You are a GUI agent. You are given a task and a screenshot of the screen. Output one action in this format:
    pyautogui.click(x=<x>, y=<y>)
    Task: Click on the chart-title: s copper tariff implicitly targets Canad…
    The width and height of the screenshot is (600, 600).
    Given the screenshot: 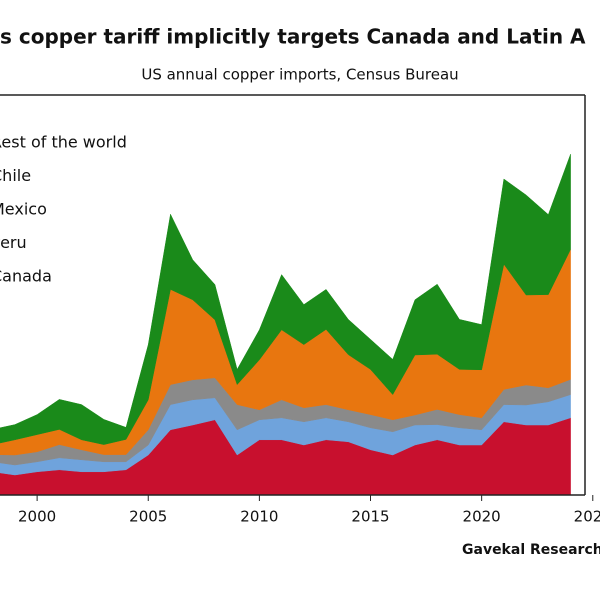 What is the action you would take?
    pyautogui.click(x=293, y=37)
    